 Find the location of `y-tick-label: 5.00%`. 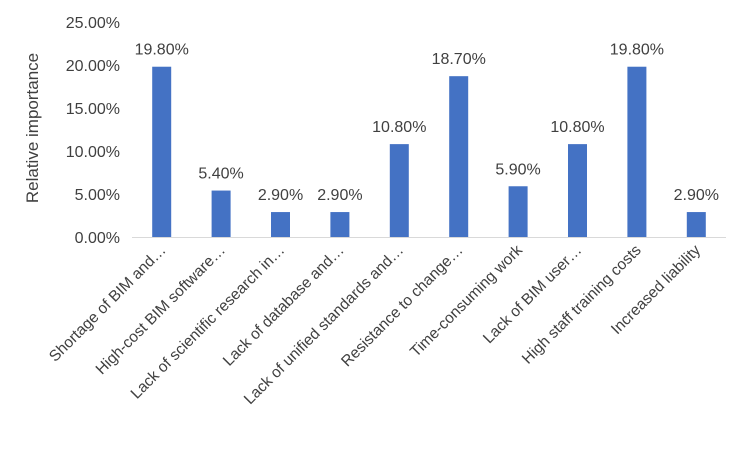

y-tick-label: 5.00% is located at coordinates (97, 195).